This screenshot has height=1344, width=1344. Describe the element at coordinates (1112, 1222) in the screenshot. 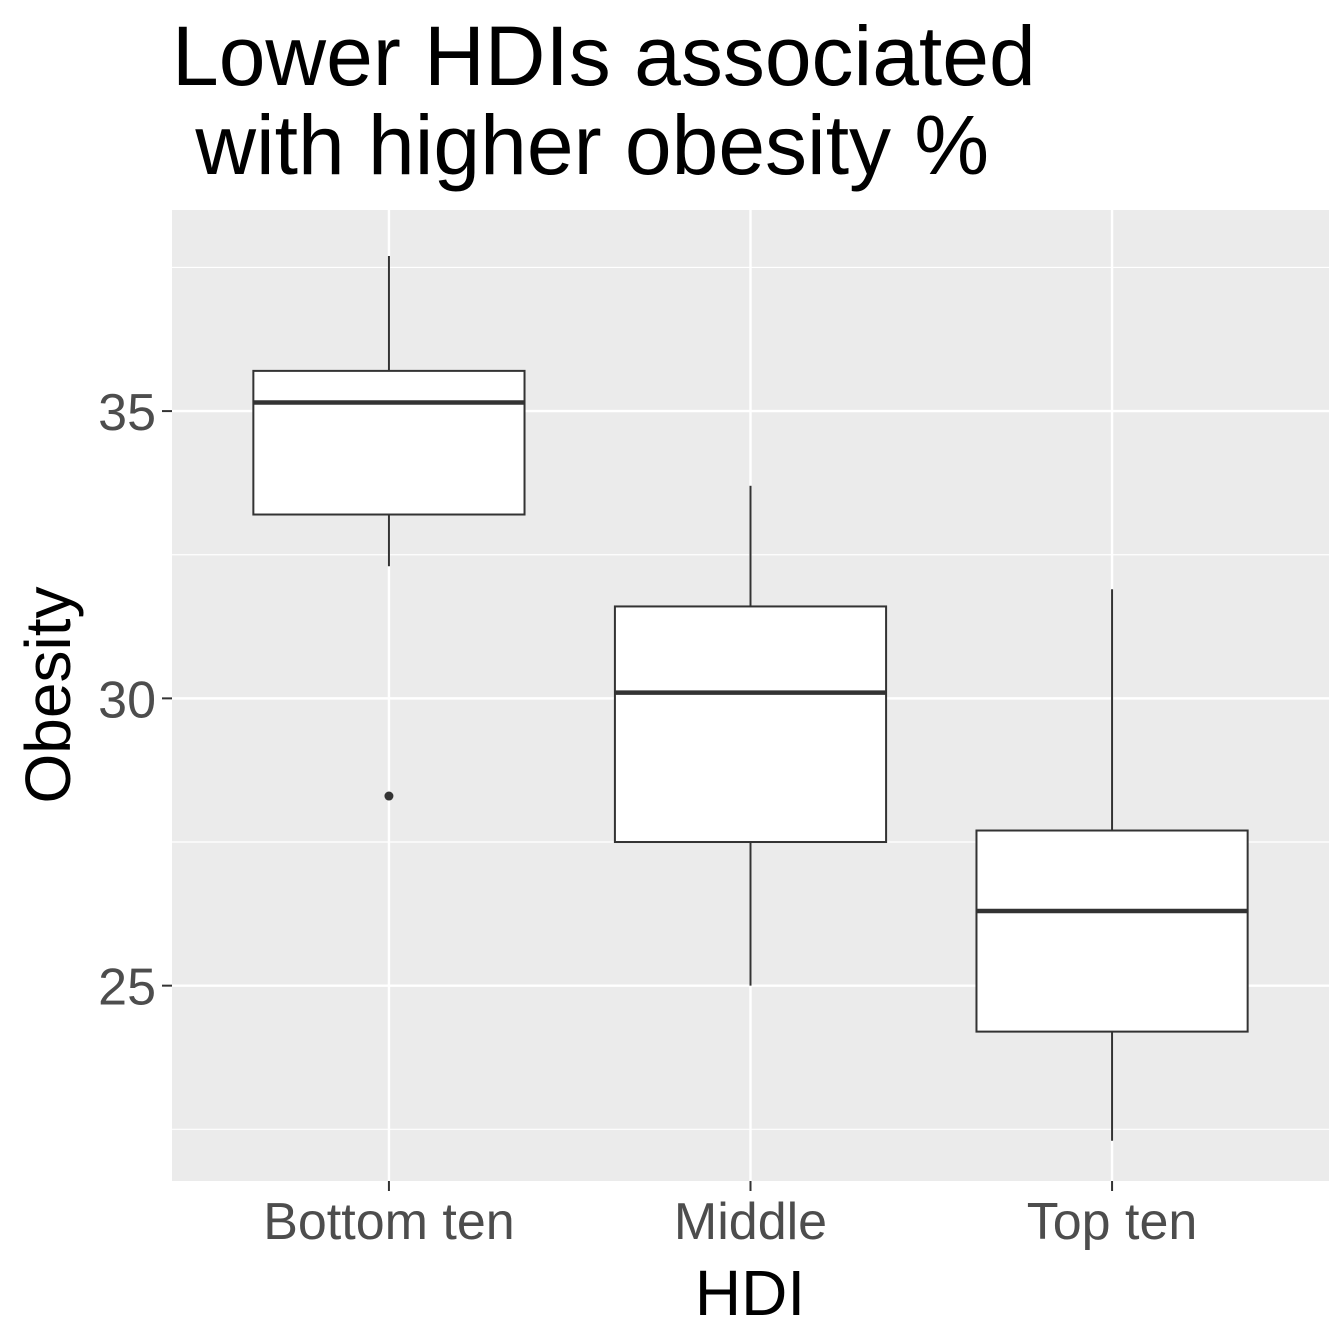

I see `x-tick-label: Top ten` at that location.